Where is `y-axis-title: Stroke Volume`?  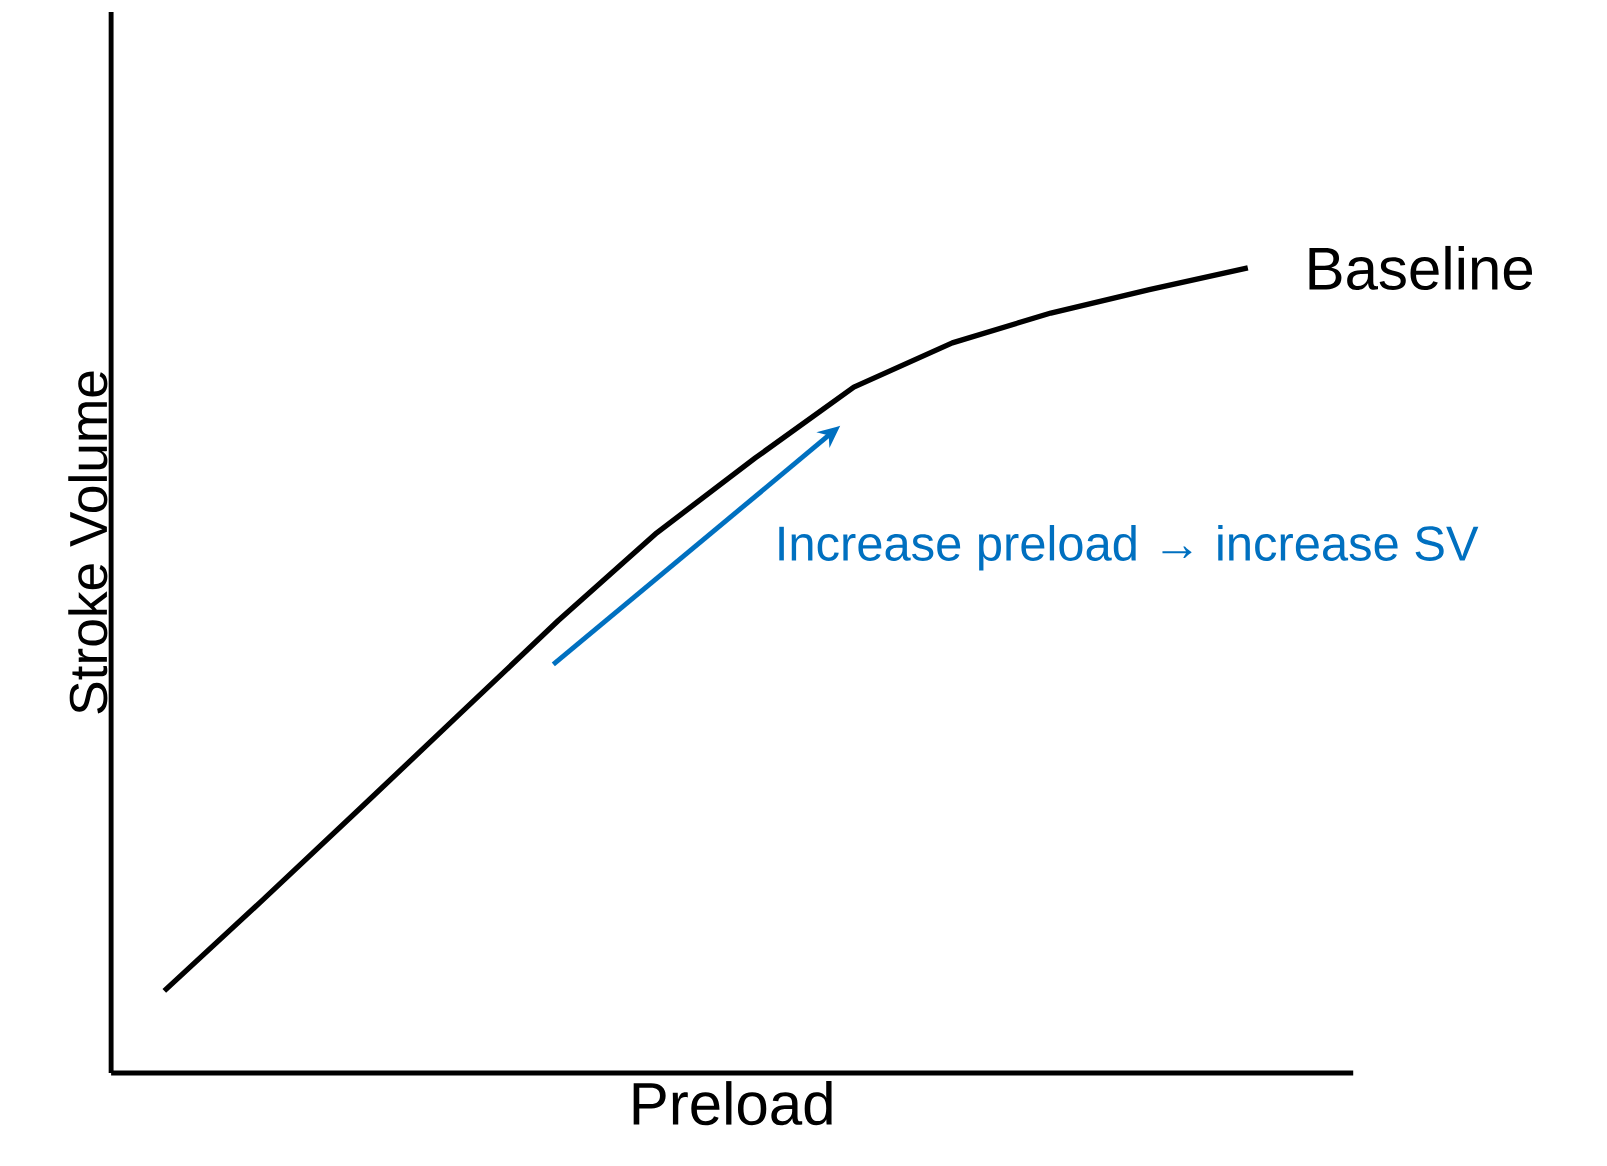 y-axis-title: Stroke Volume is located at coordinates (88, 542).